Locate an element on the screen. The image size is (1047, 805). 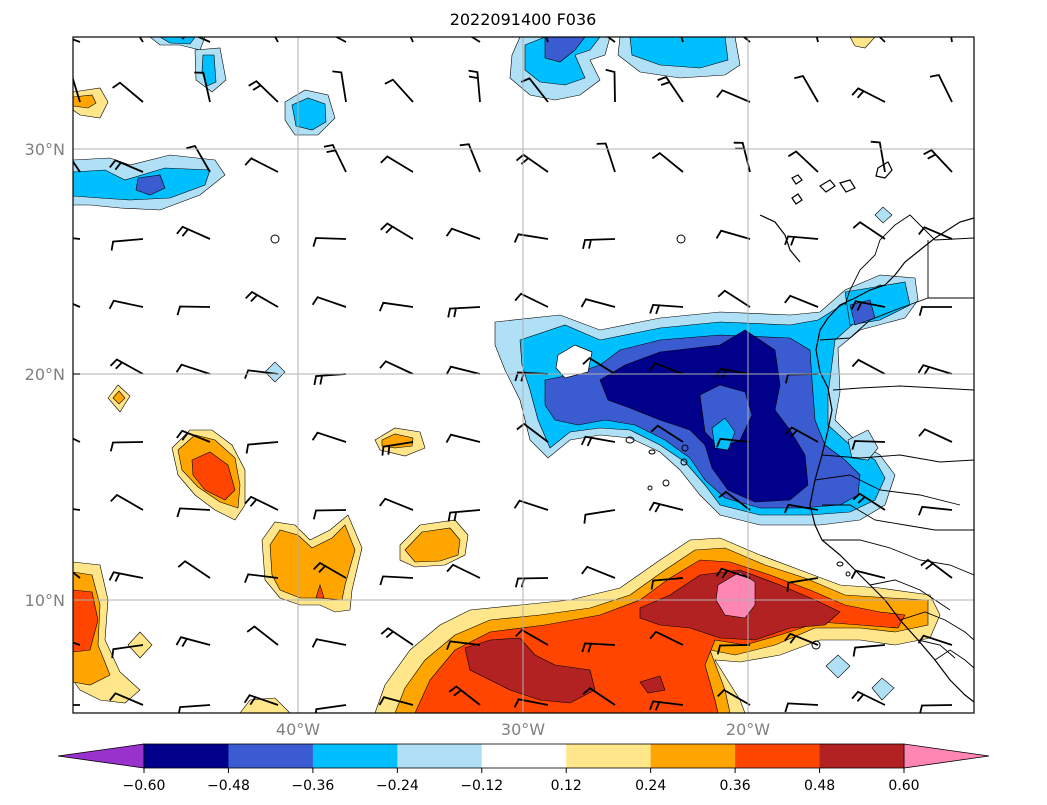
contour-pos048-b-spike is located at coordinates (320, 591).